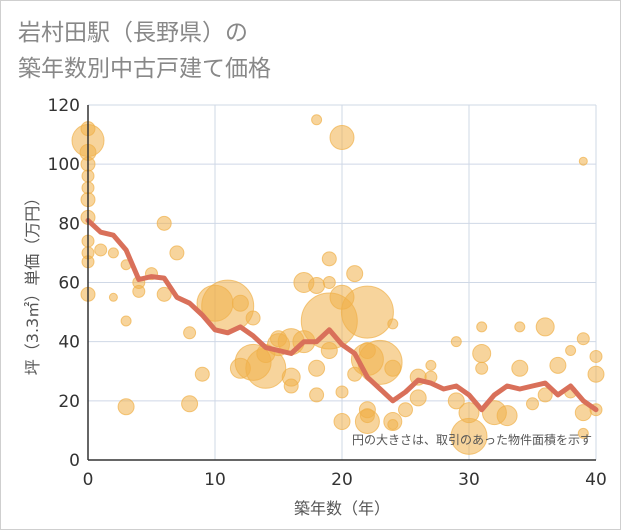 This screenshot has width=621, height=530. I want to click on y-tick-label: 60, so click(69, 284).